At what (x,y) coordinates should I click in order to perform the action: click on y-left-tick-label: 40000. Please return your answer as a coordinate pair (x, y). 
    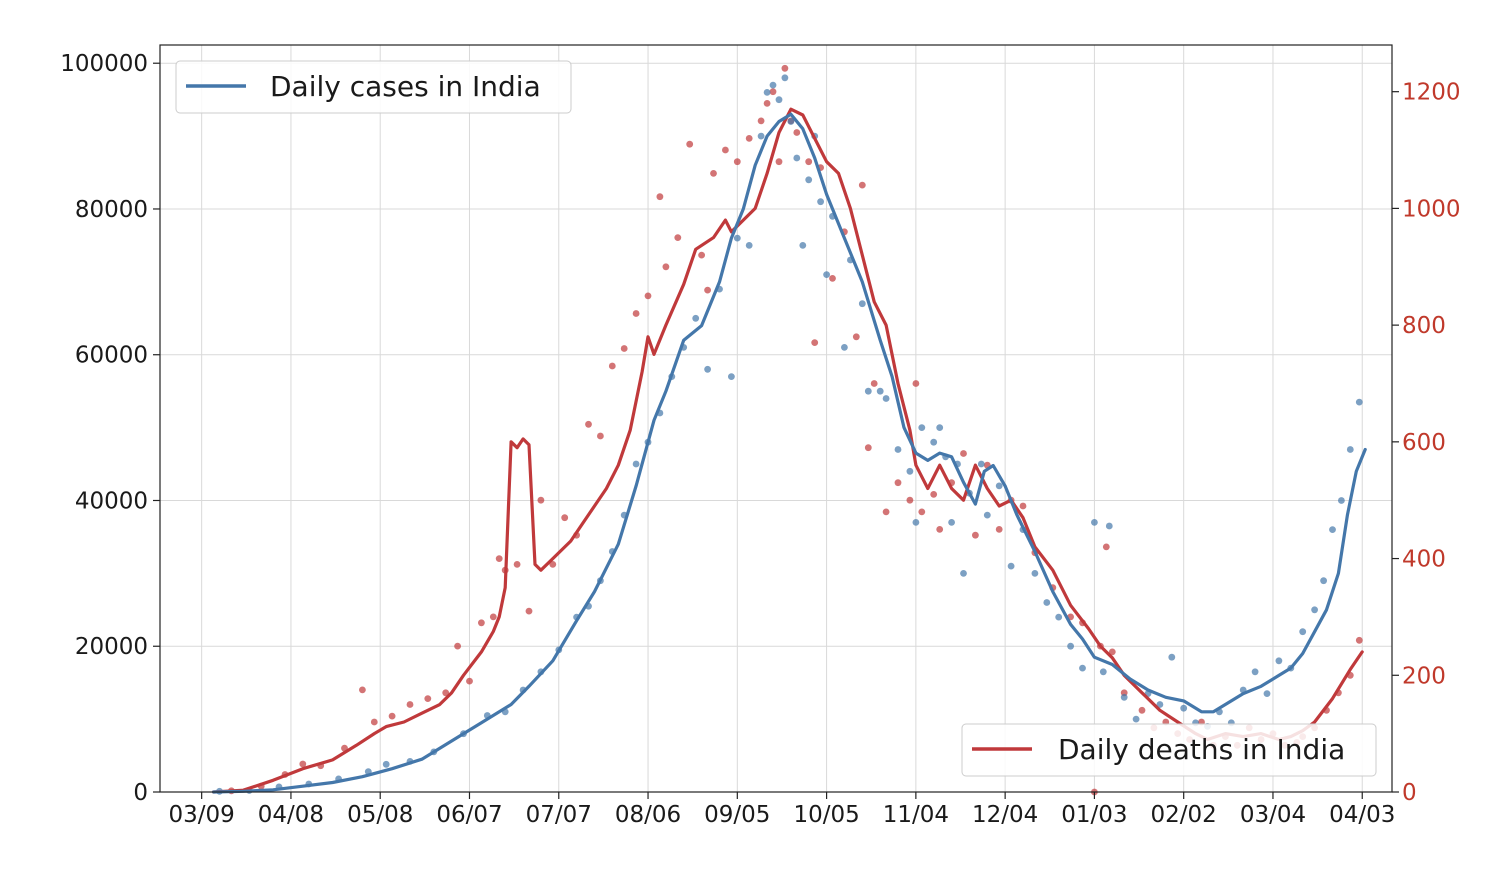
    Looking at the image, I should click on (111, 501).